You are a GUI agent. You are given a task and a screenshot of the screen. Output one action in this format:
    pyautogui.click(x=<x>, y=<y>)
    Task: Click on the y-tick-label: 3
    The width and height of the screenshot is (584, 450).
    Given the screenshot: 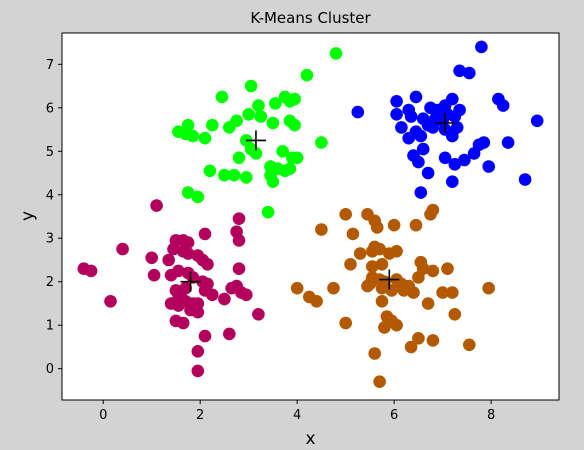 What is the action you would take?
    pyautogui.click(x=50, y=239)
    